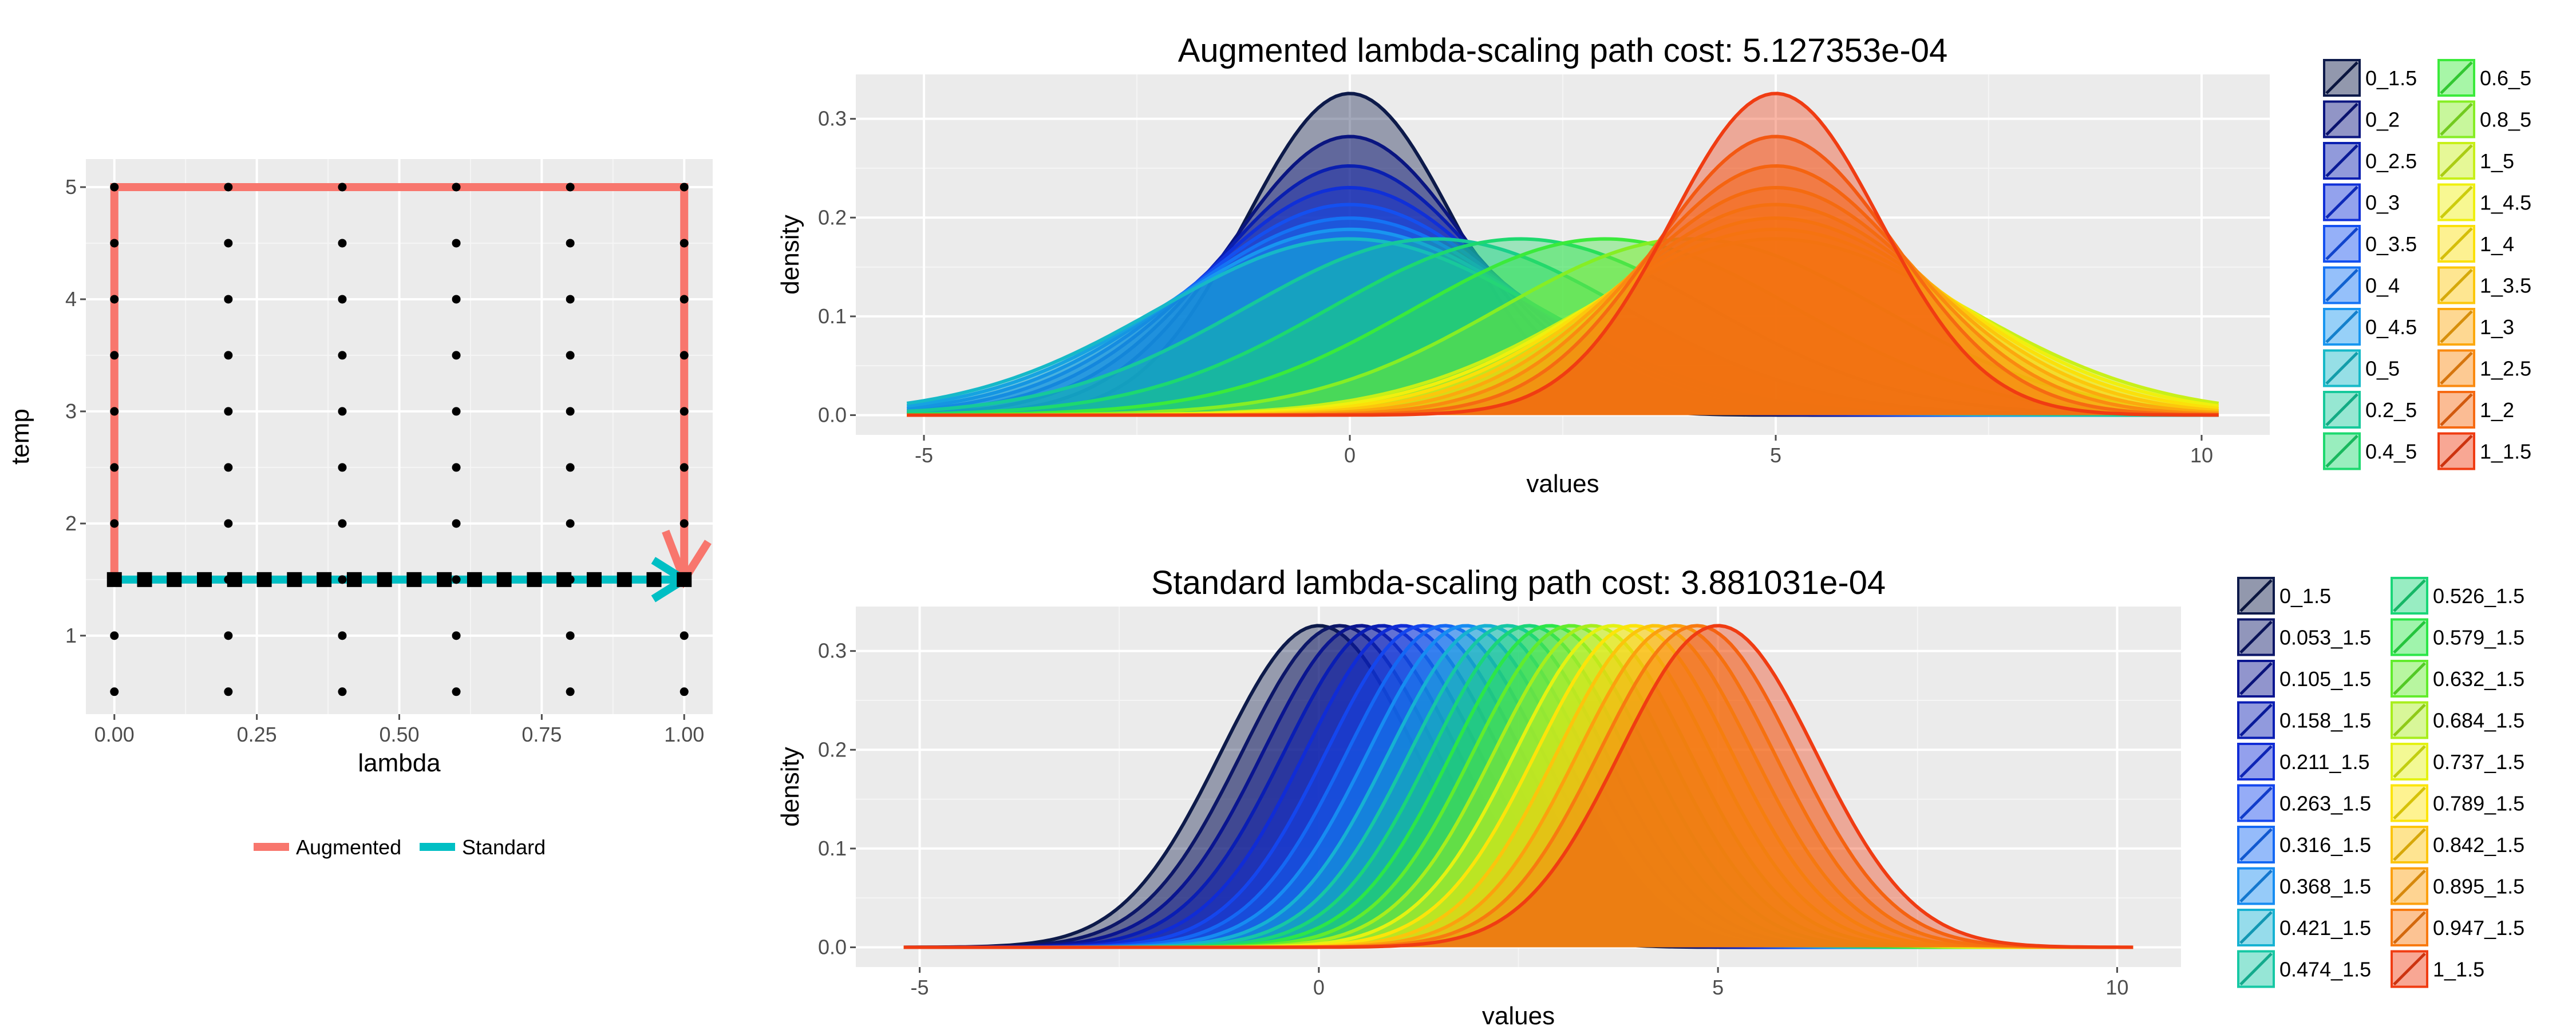 The height and width of the screenshot is (1030, 2576). I want to click on standard-y-tick-label: 0.2, so click(832, 749).